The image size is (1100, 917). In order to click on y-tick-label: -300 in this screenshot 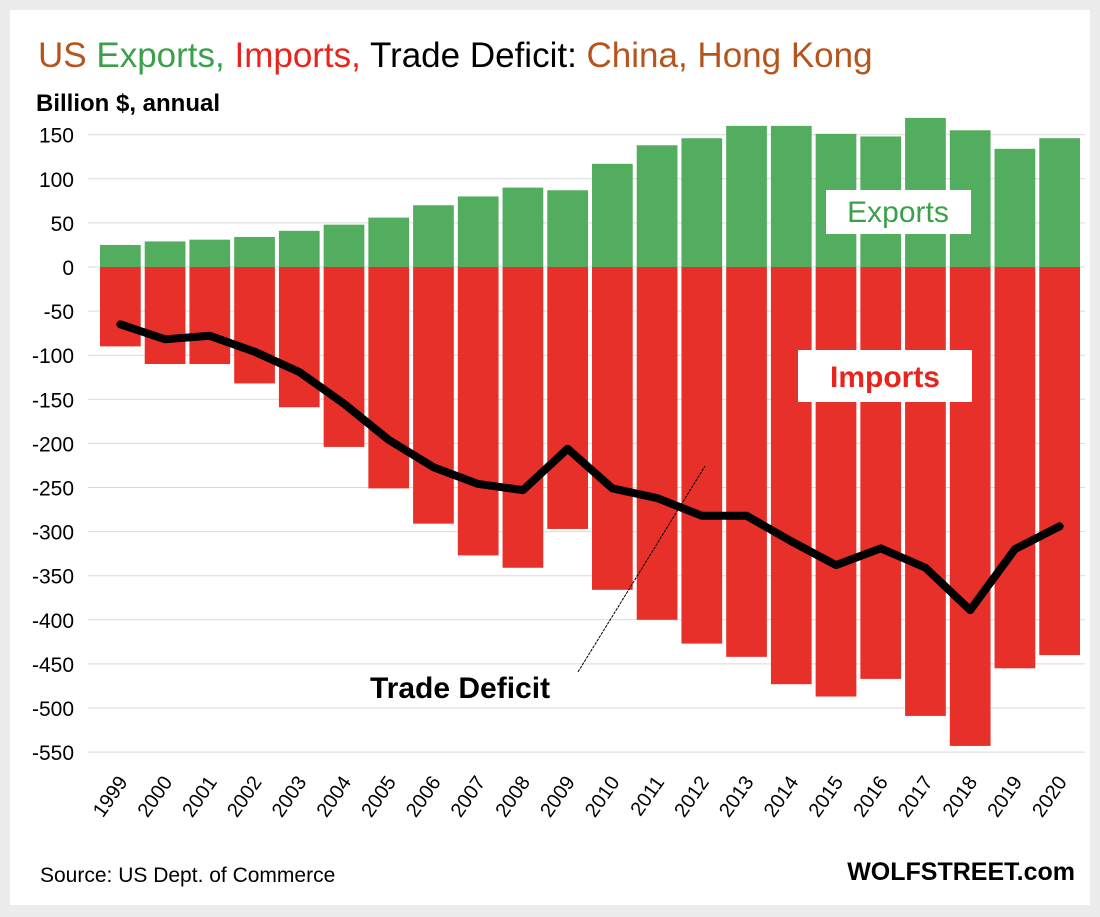, I will do `click(53, 533)`.